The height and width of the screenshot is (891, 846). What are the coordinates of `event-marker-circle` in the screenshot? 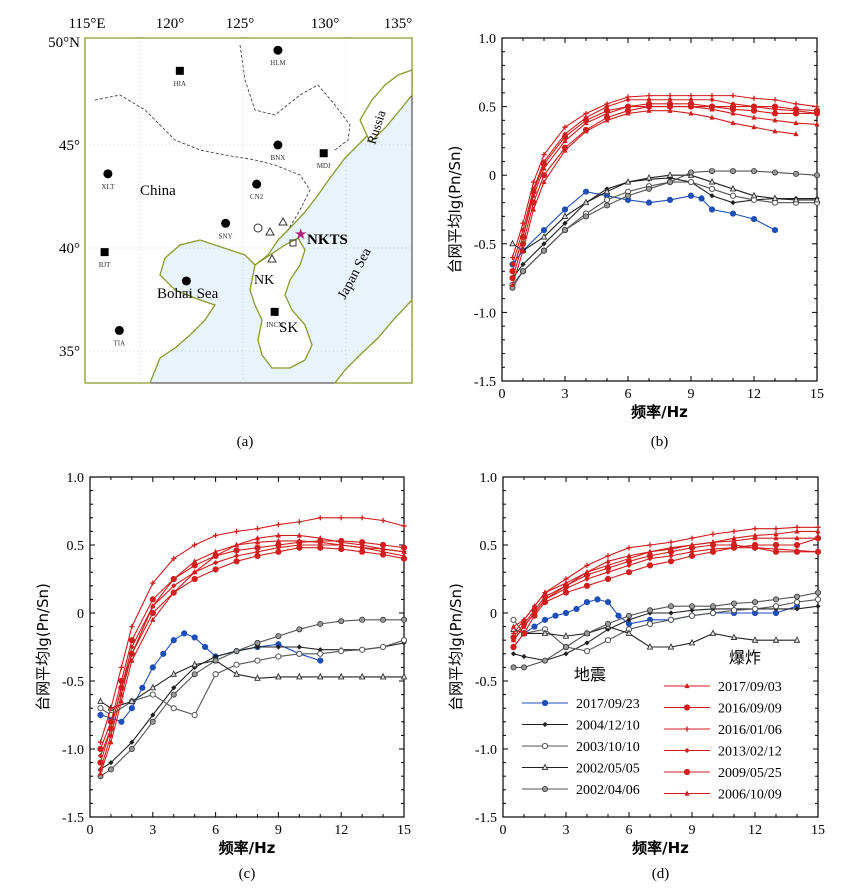 It's located at (258, 228).